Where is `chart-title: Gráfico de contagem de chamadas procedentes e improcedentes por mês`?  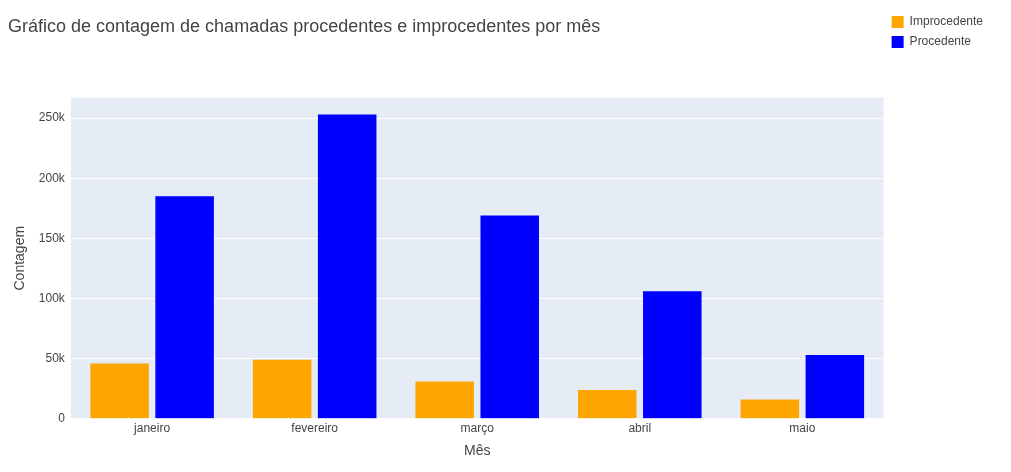
chart-title: Gráfico de contagem de chamadas procedentes e improcedentes por mês is located at coordinates (304, 25).